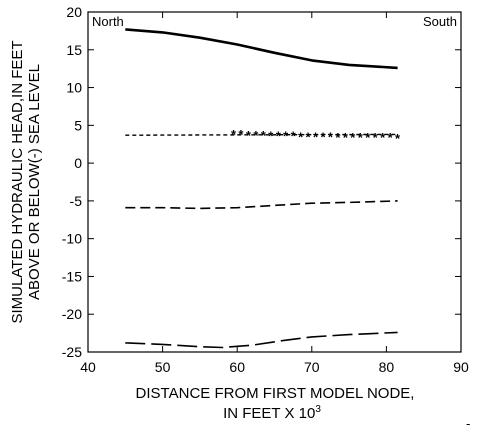 This screenshot has width=479, height=432. What do you see at coordinates (275, 393) in the screenshot?
I see `x-axis-title-line1: DISTANCE FROM FIRST MODEL NODE,` at bounding box center [275, 393].